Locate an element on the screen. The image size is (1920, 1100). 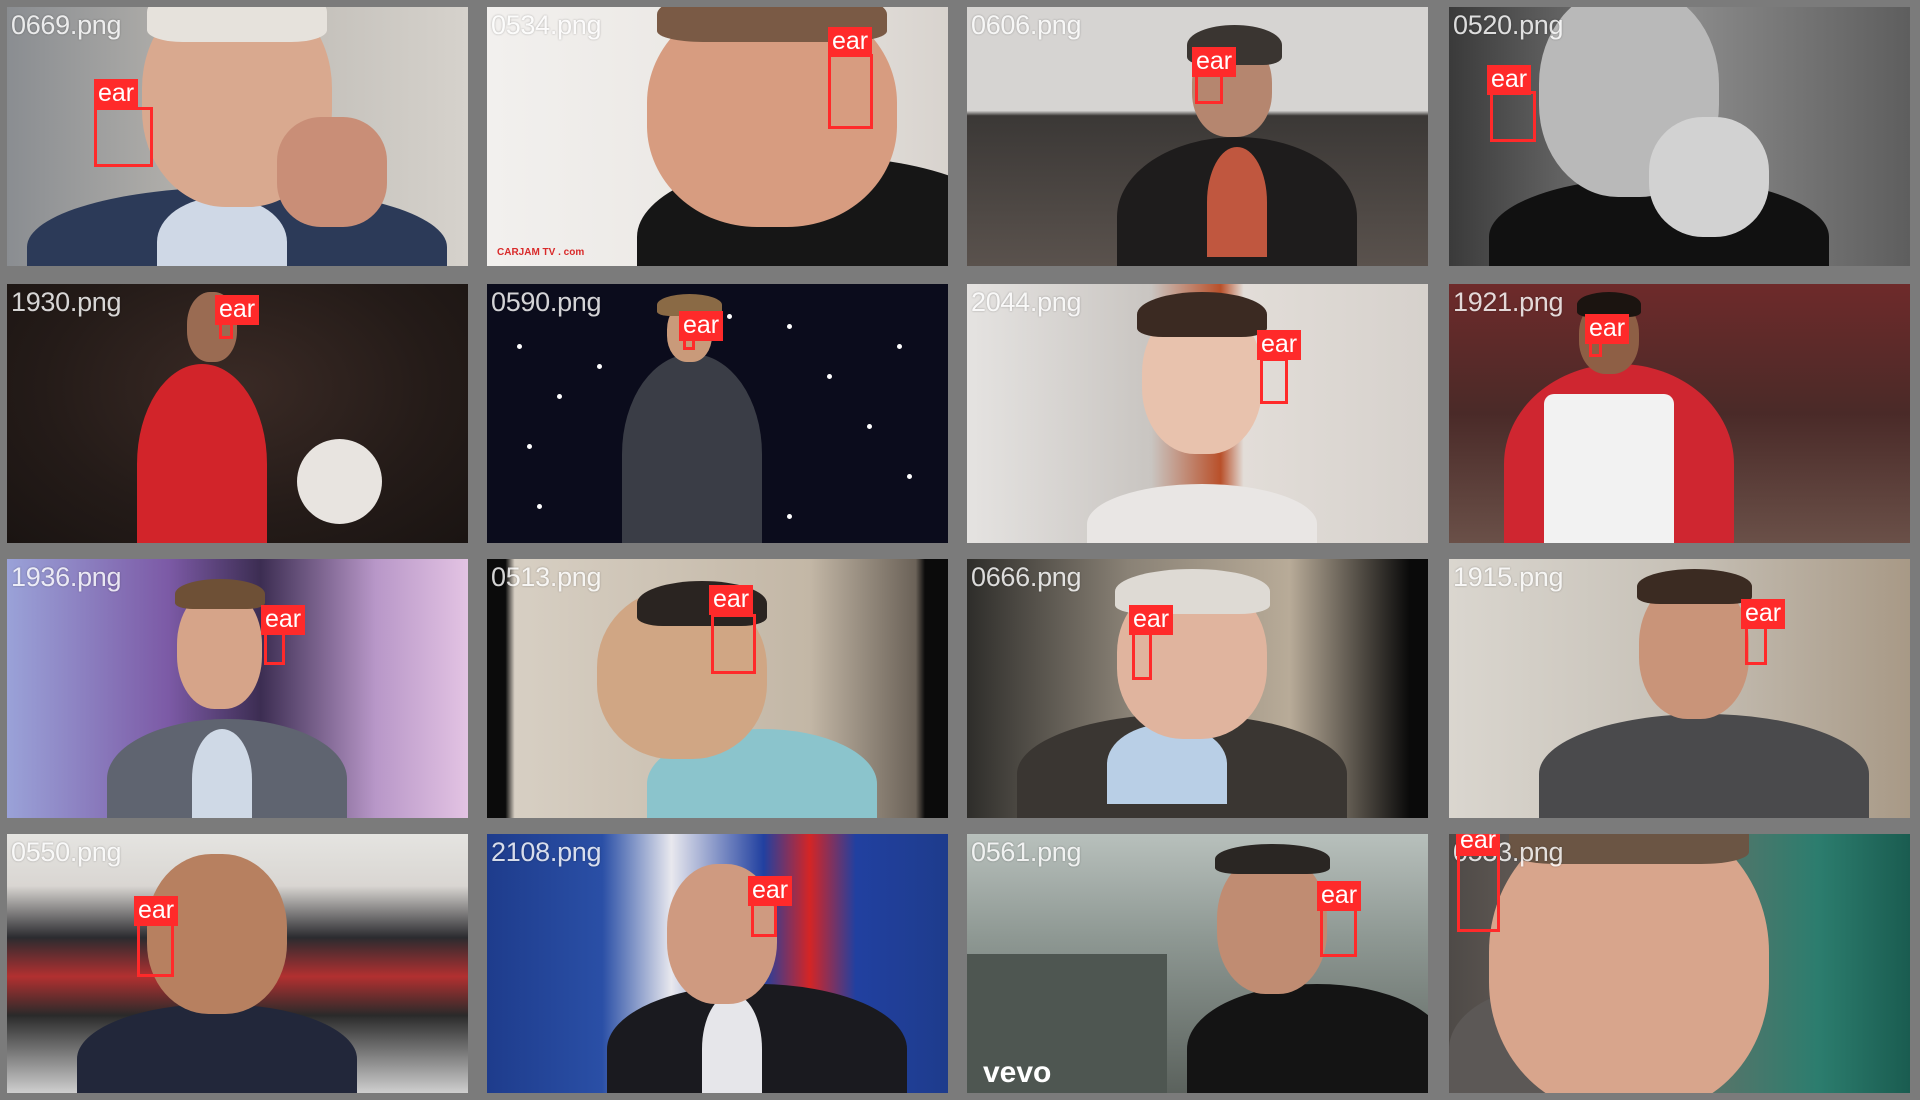
tile-0550: 0550.png ear is located at coordinates (237, 963).